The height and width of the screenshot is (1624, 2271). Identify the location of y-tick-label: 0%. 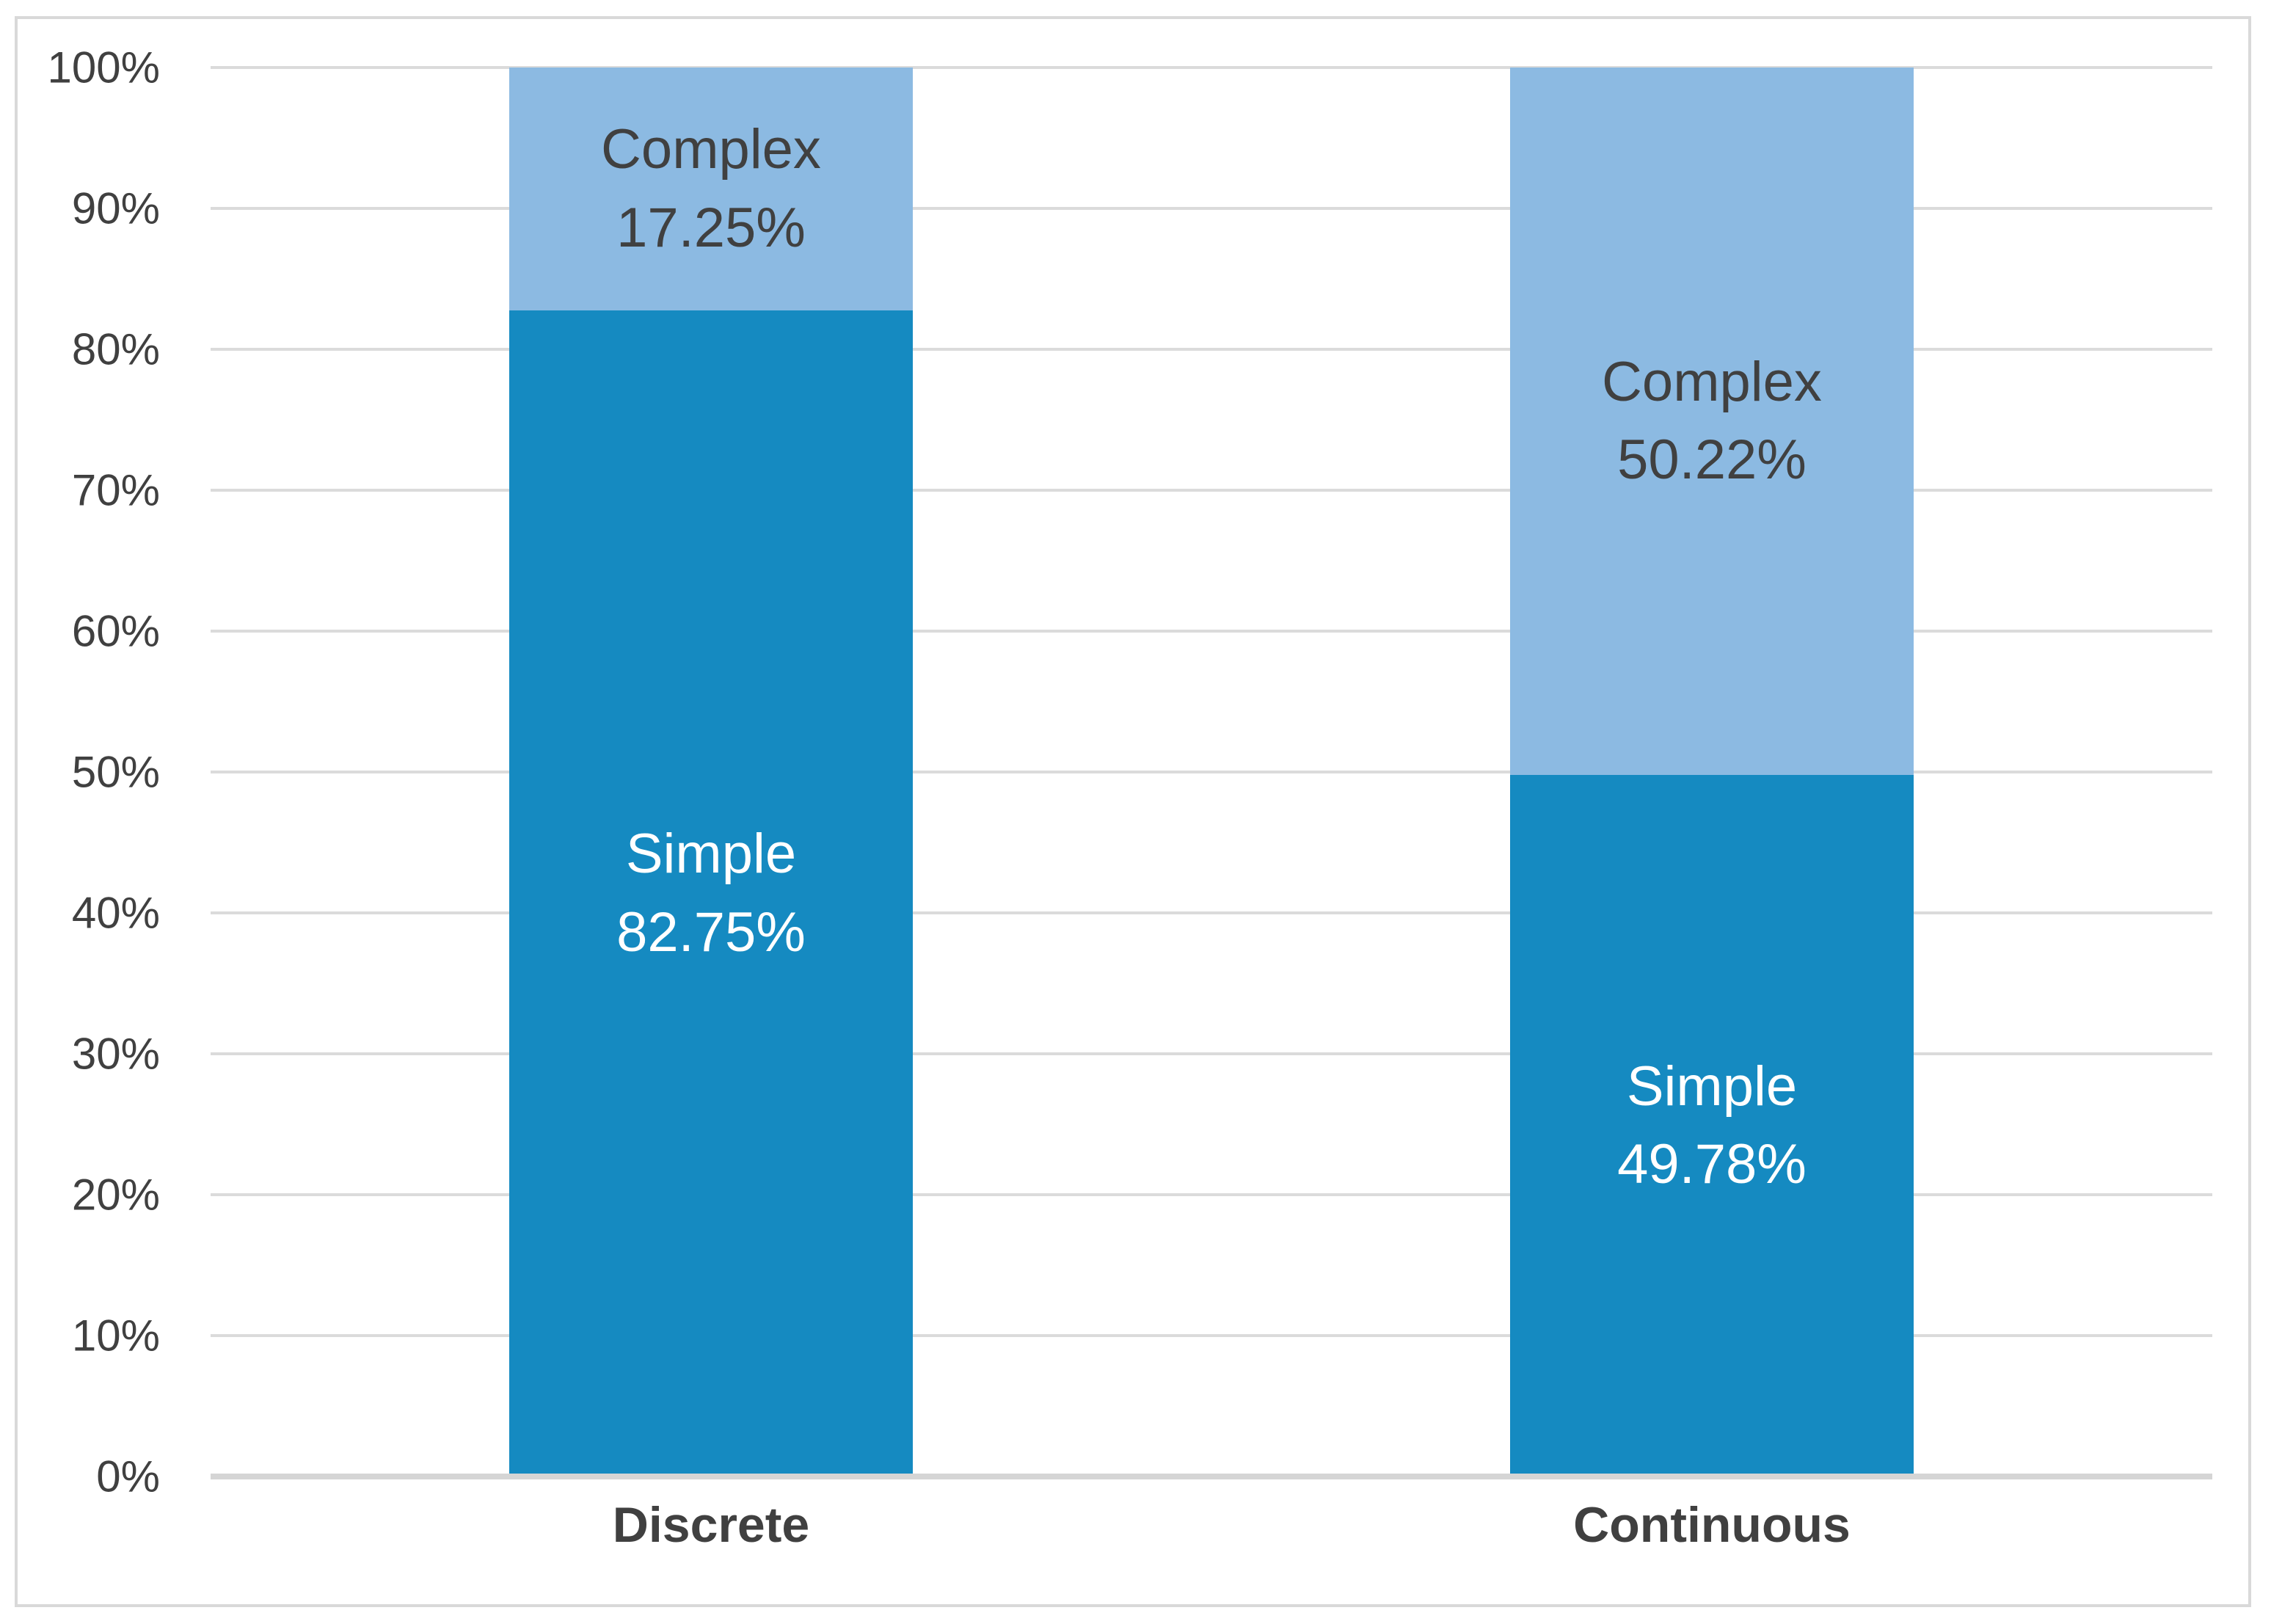
(128, 1476).